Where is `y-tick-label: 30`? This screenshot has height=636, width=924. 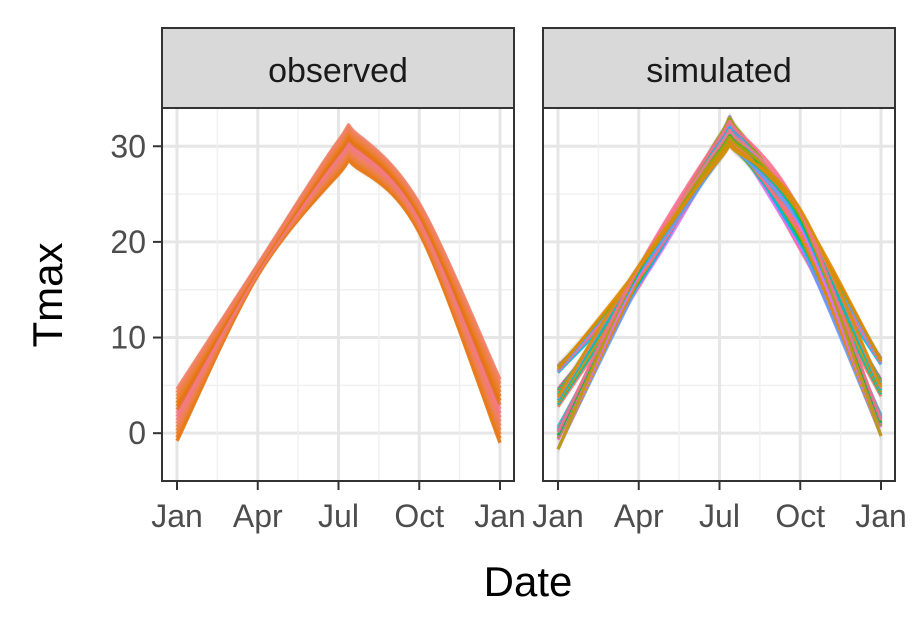
y-tick-label: 30 is located at coordinates (128, 146).